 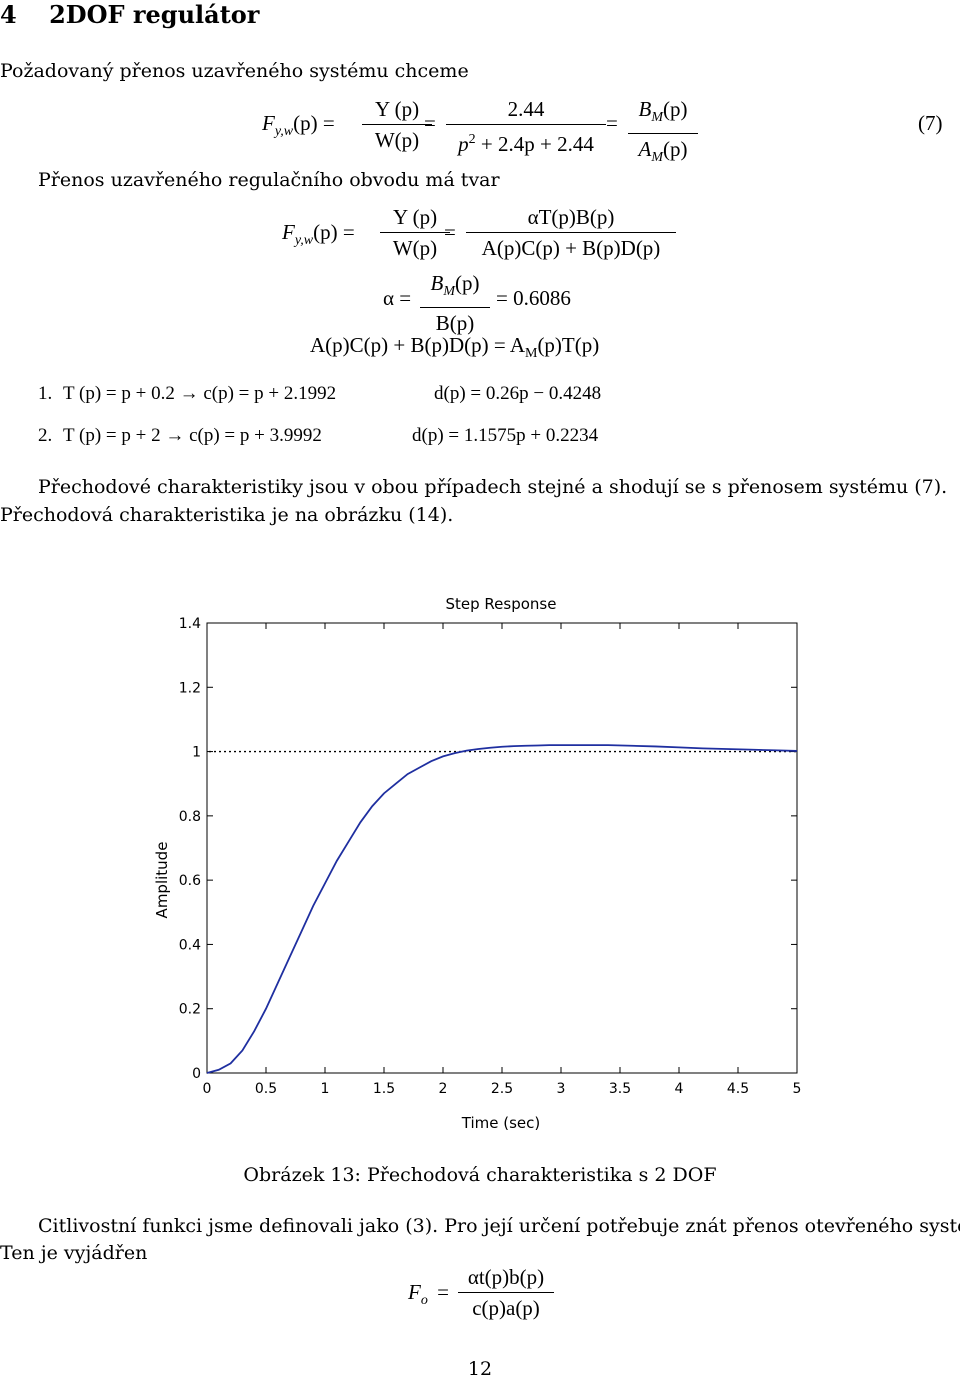 What do you see at coordinates (518, 393) in the screenshot?
I see `case-1-d: d(p) = 0.26p − 0.4248` at bounding box center [518, 393].